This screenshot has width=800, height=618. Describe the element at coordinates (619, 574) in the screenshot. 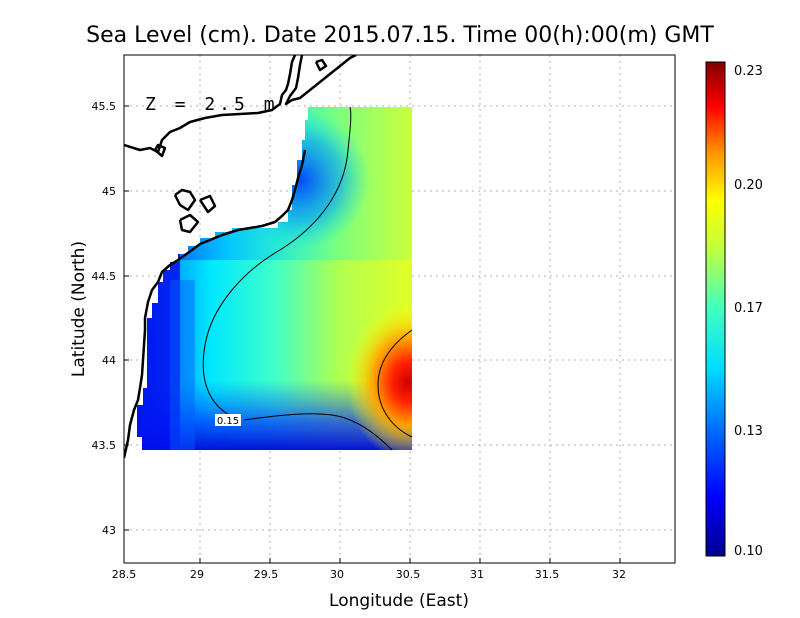

I see `x-tick-label: 32` at that location.